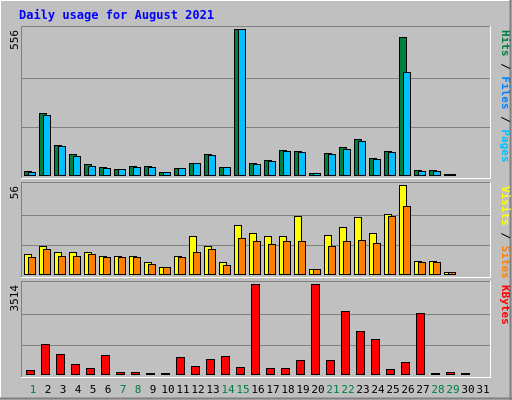 The height and width of the screenshot is (400, 512). I want to click on x-tick-label: 18, so click(287, 389).